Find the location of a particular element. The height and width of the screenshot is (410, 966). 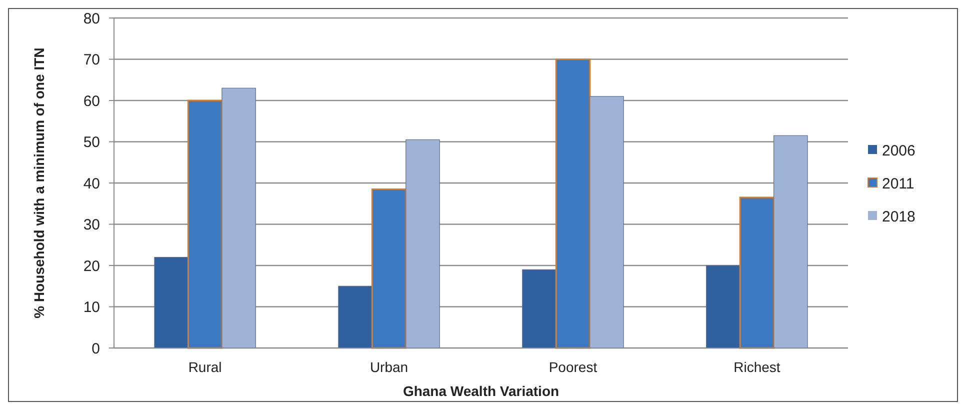

x-tick-label: Urban is located at coordinates (389, 367).